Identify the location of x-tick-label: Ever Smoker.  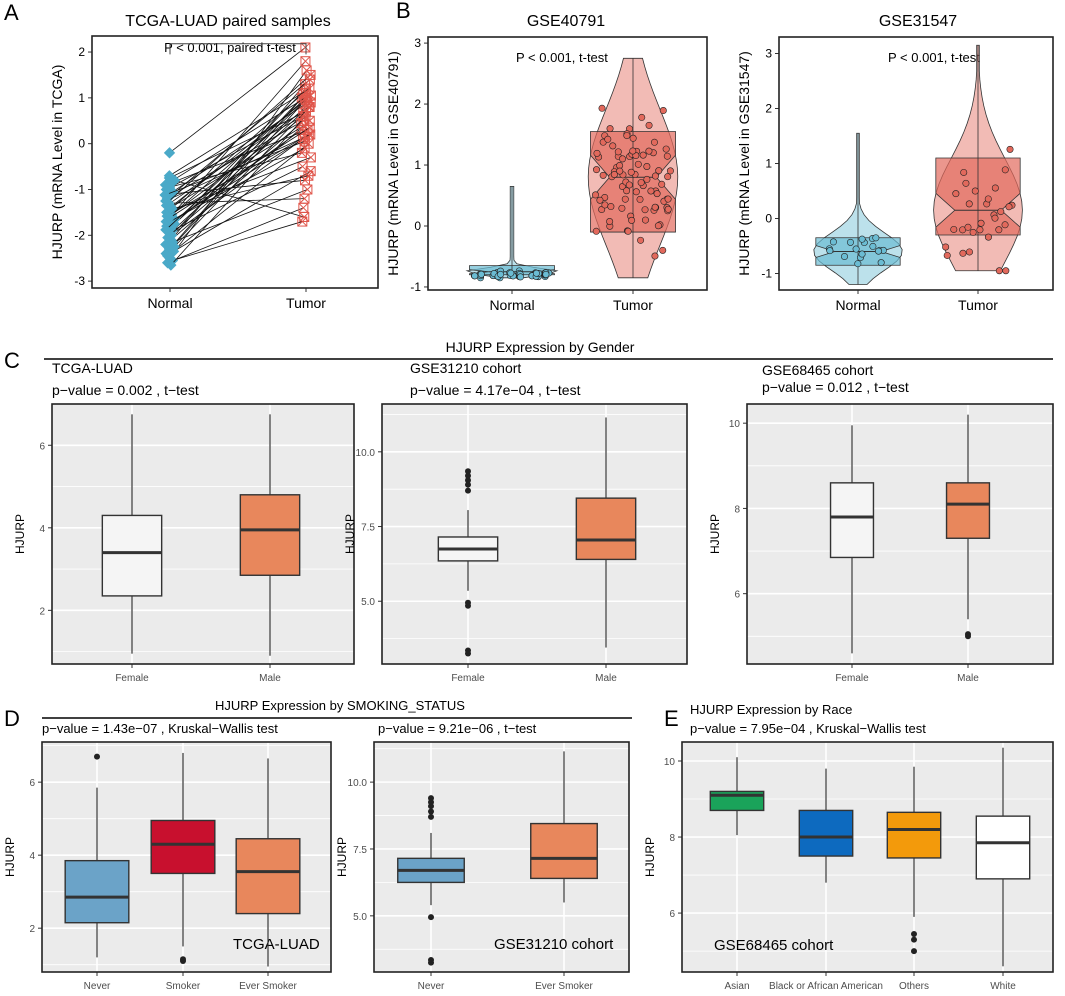
(268, 986).